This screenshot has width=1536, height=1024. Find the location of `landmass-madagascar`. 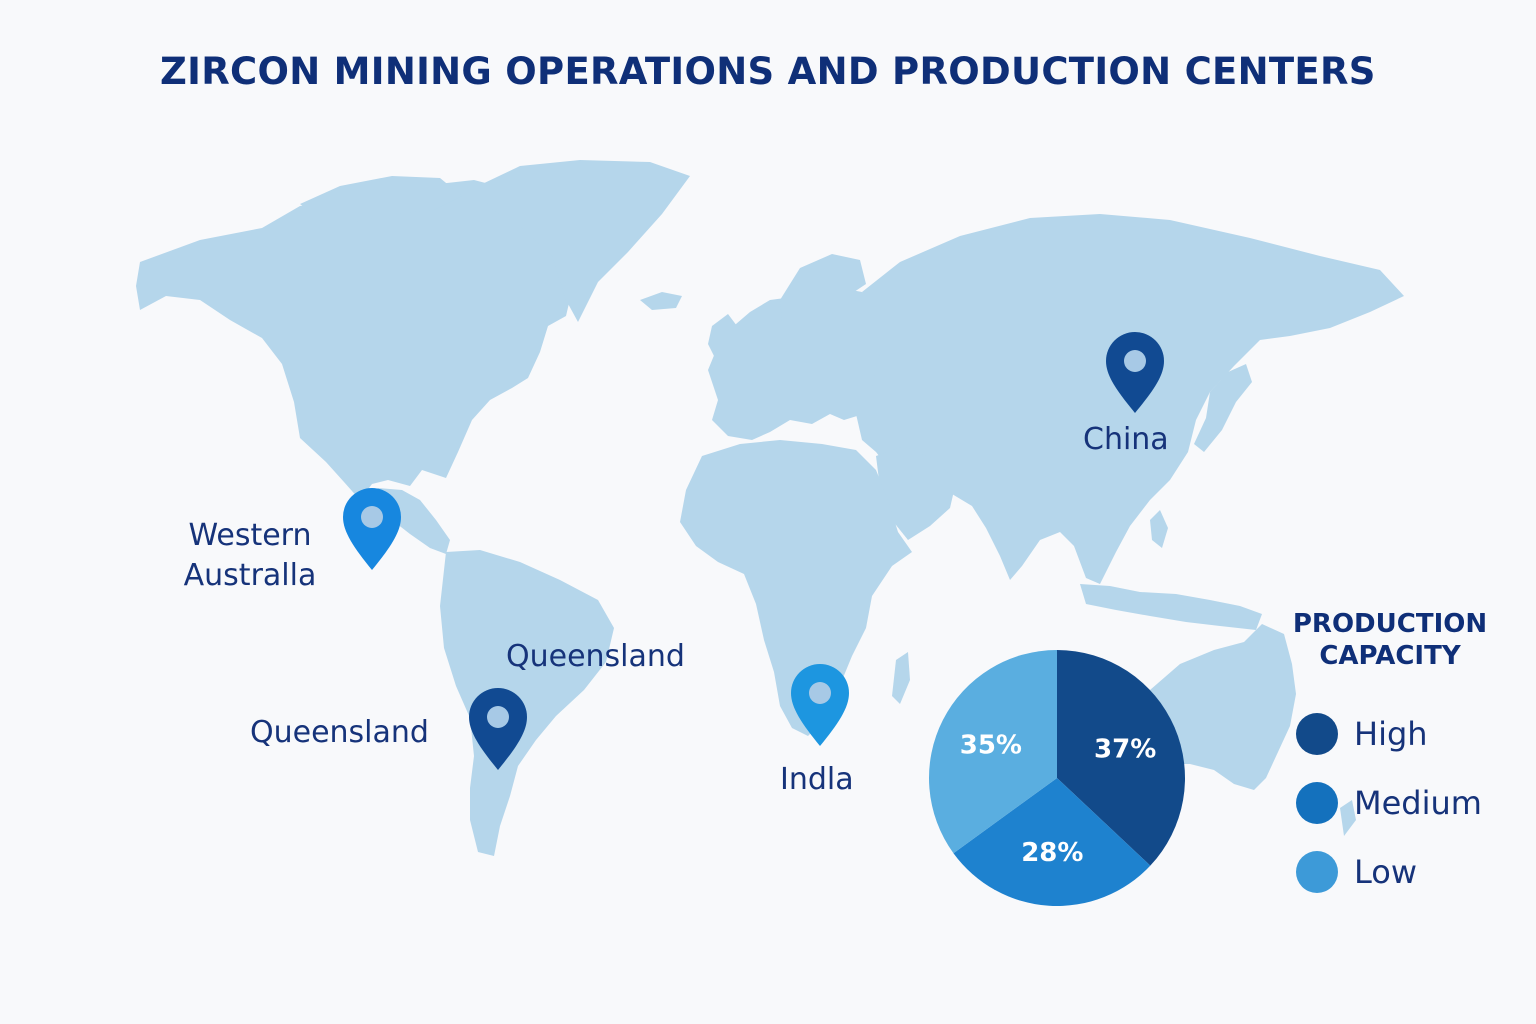

landmass-madagascar is located at coordinates (901, 678).